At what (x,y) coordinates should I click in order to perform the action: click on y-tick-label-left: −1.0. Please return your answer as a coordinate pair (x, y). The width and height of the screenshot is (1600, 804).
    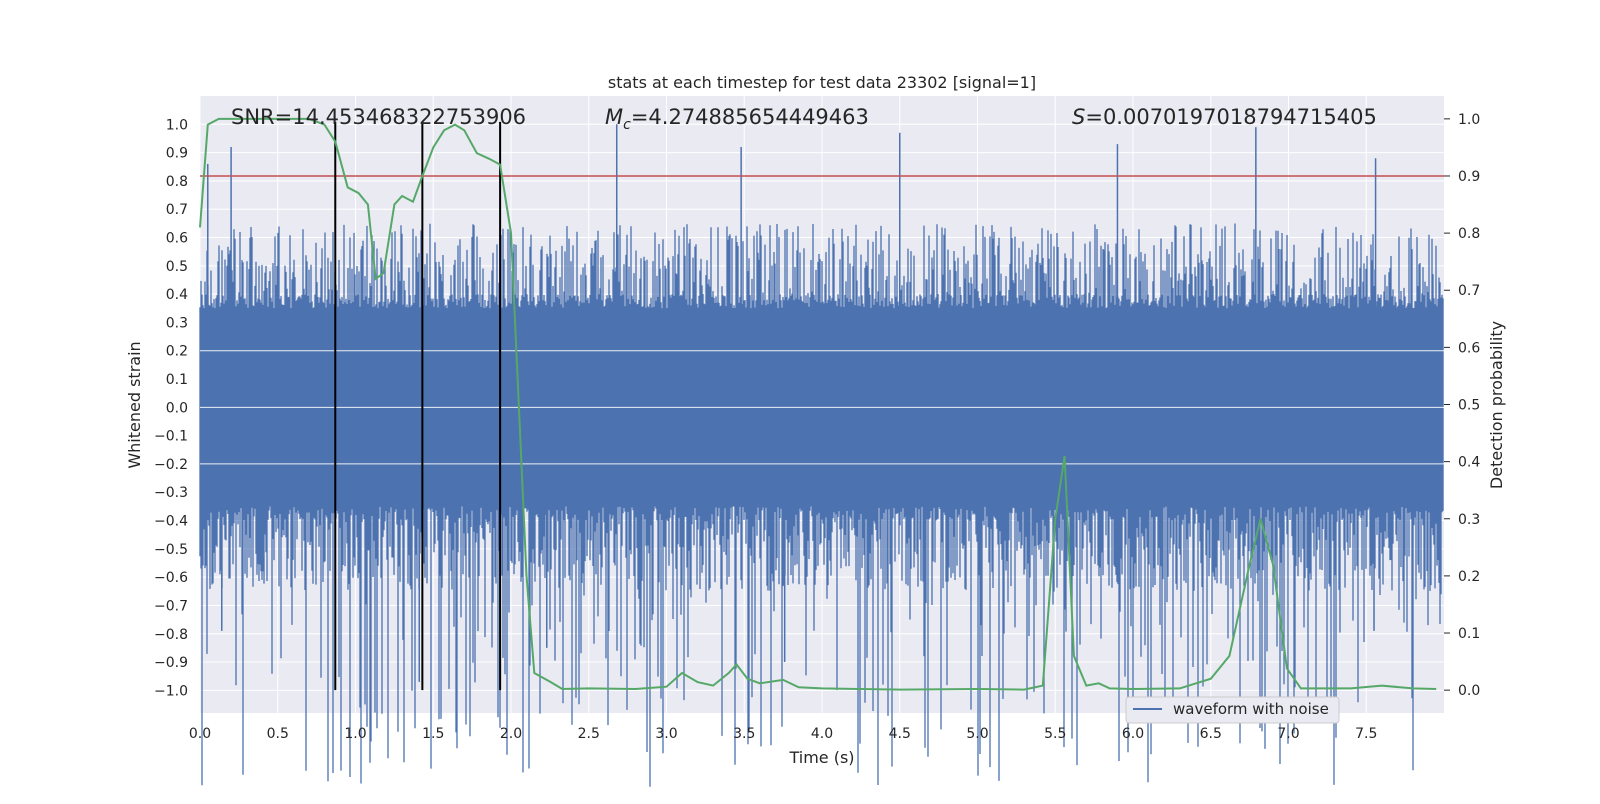
    Looking at the image, I should click on (171, 691).